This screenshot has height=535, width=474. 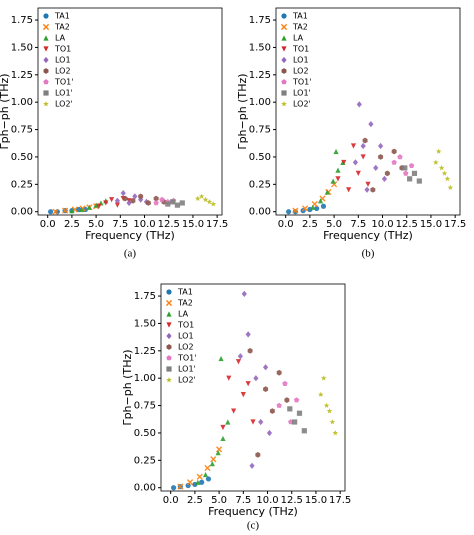 I want to click on legend-label: LA, so click(x=298, y=38).